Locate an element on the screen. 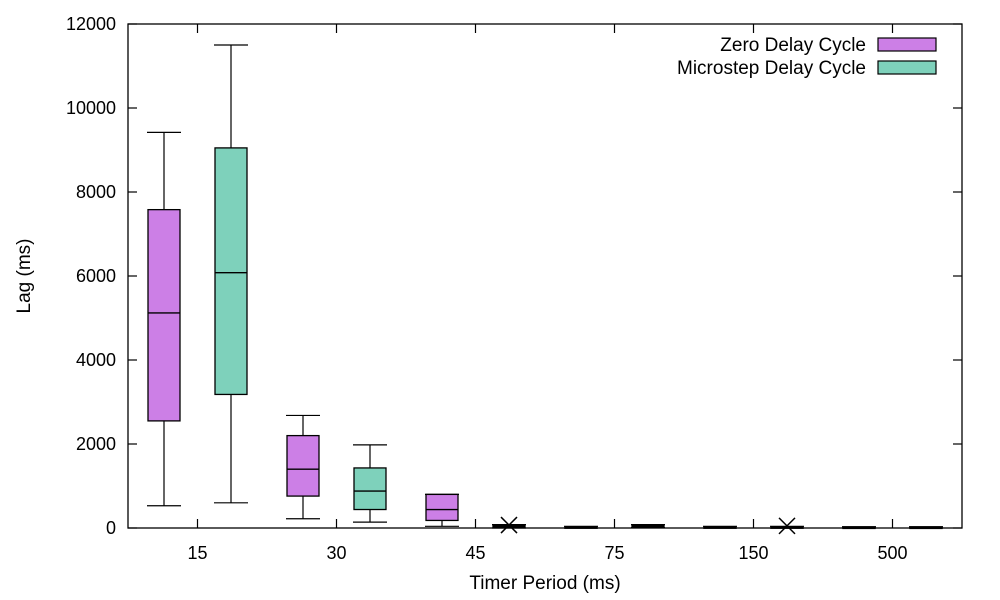  x-axis-label: Timer Period (ms) is located at coordinates (544, 583).